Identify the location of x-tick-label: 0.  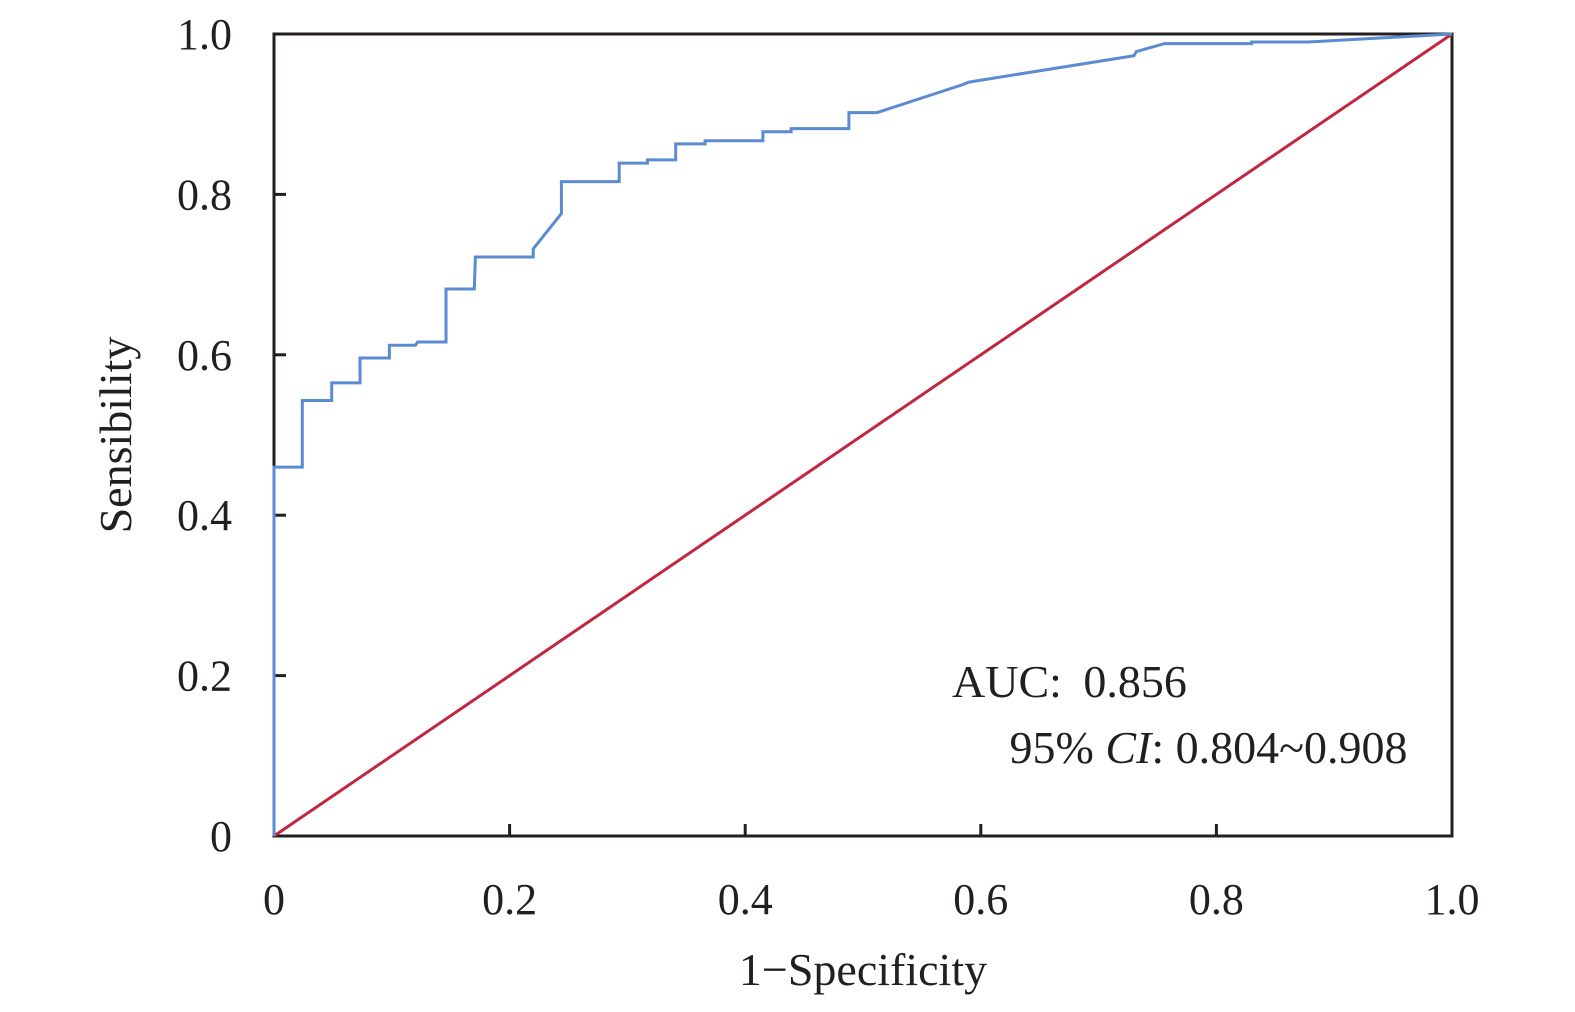
(274, 899).